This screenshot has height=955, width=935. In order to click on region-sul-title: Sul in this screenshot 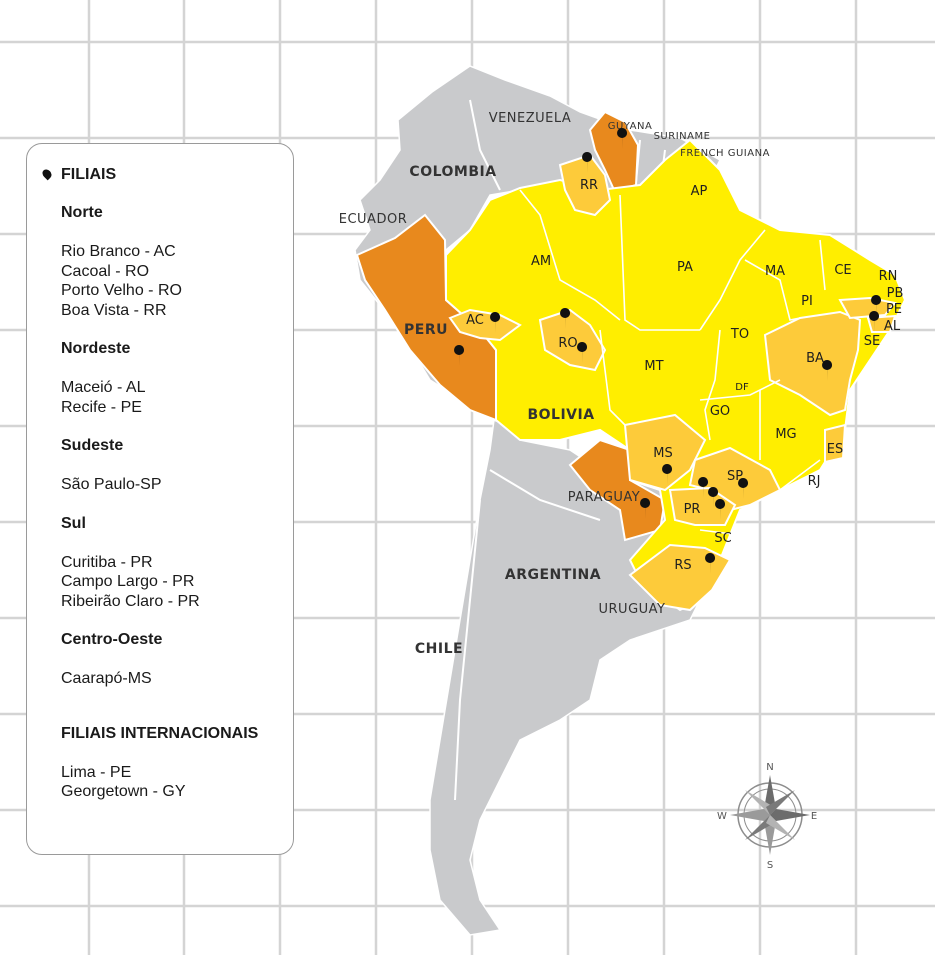, I will do `click(73, 523)`.